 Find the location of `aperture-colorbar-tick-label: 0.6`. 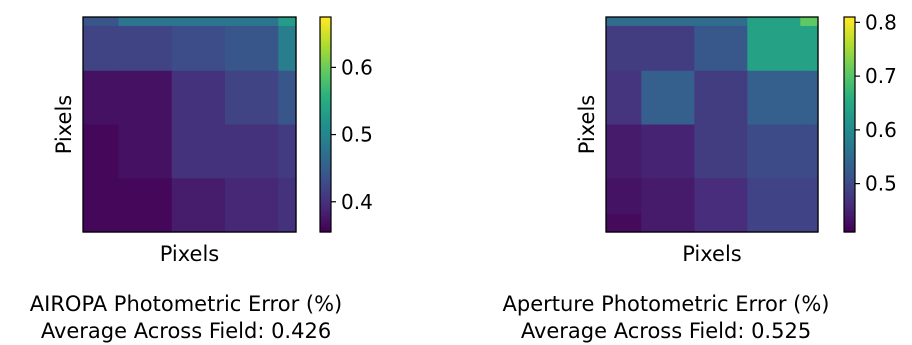

aperture-colorbar-tick-label: 0.6 is located at coordinates (881, 130).